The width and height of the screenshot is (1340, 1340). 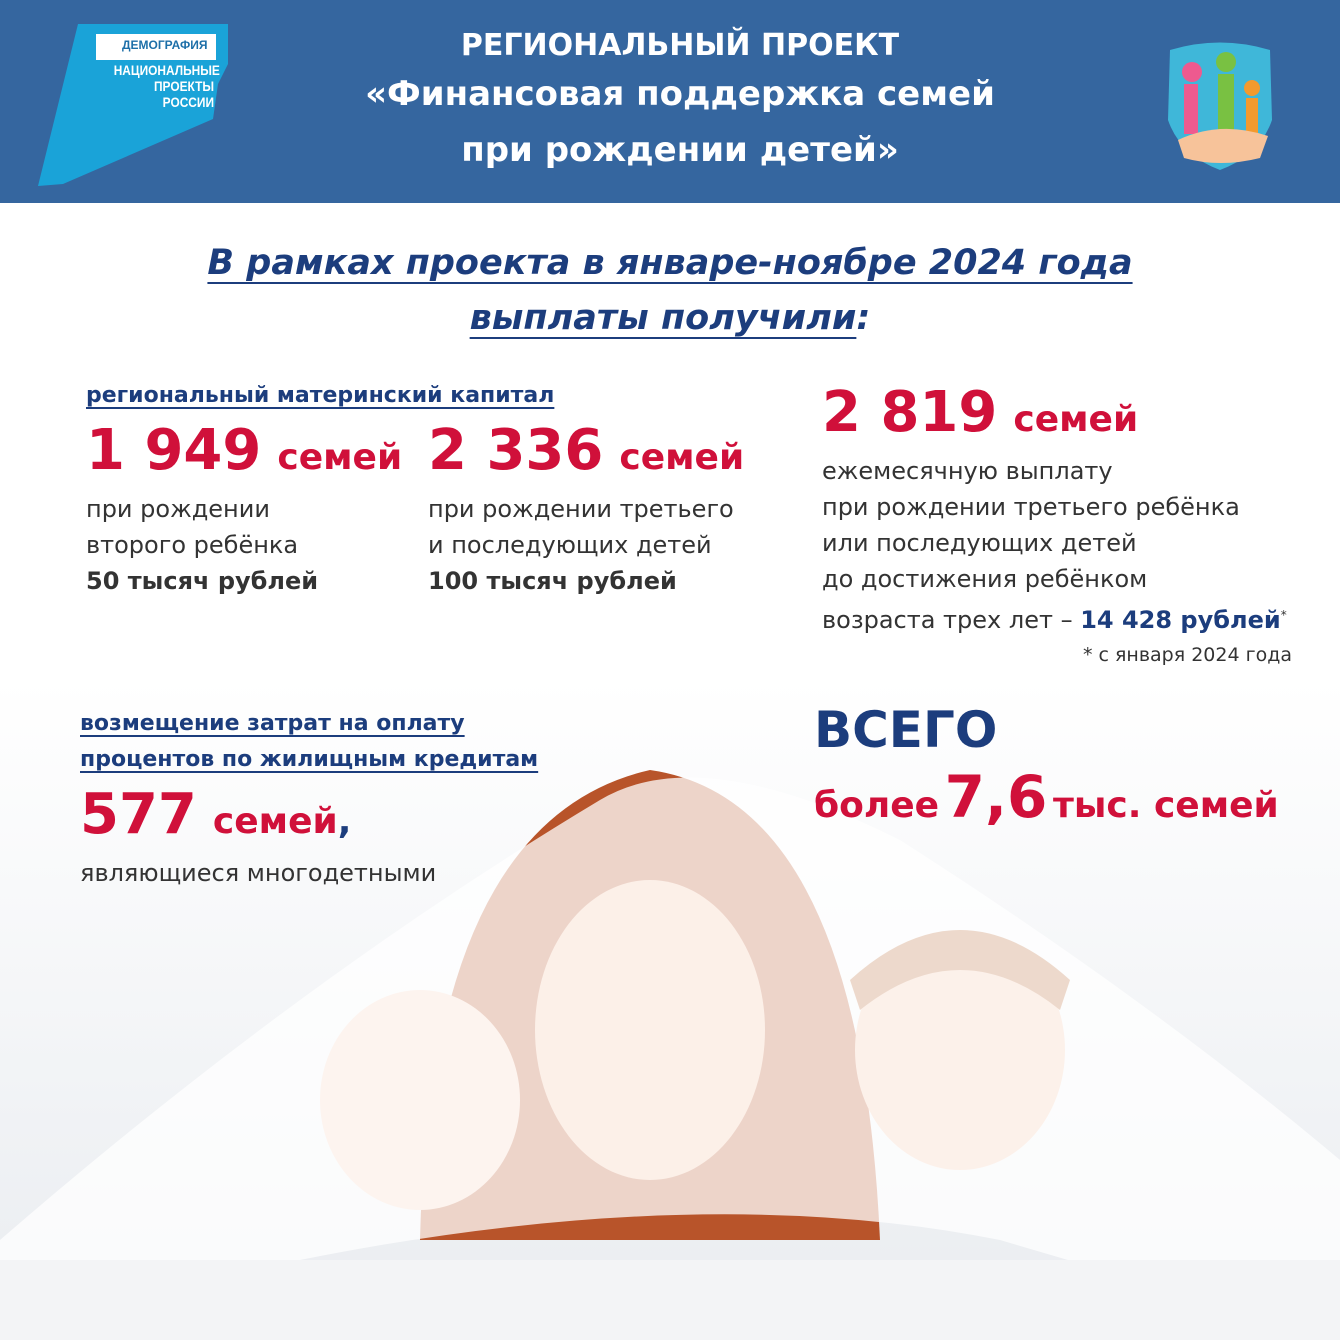 What do you see at coordinates (133, 105) in the screenshot?
I see `national-projects-logo: ДЕМОГРАФИЯ НАЦИОНАЛЬНЫЕ ПРОЕКТЫ РОССИИ` at bounding box center [133, 105].